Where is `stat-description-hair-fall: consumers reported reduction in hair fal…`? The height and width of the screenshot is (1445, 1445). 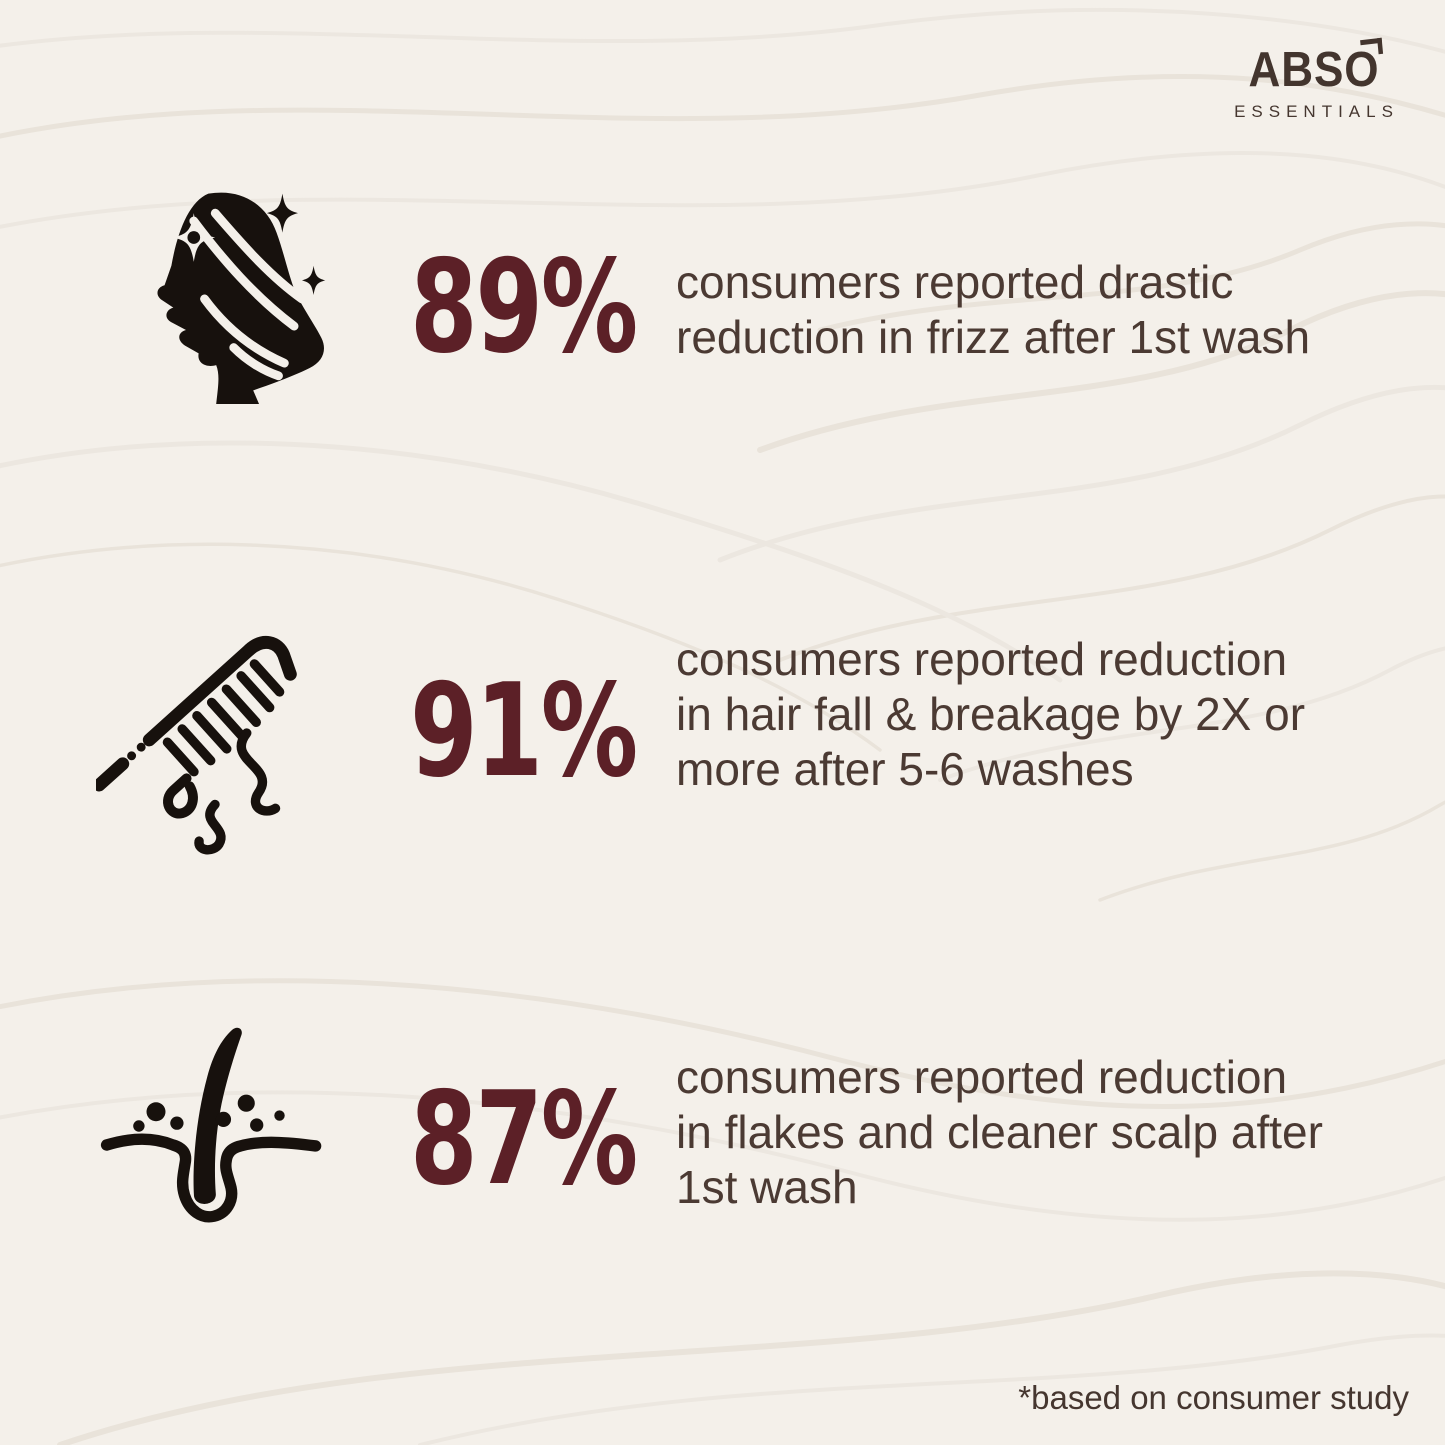
stat-description-hair-fall: consumers reported reduction in hair fal… is located at coordinates (991, 714).